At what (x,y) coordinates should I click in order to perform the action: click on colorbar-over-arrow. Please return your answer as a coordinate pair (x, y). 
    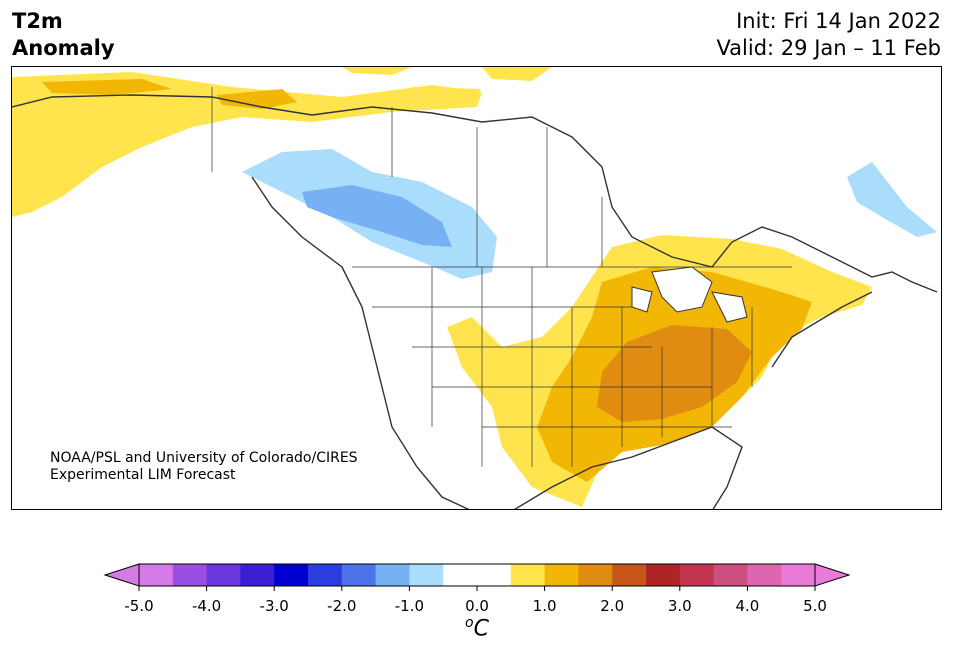
    Looking at the image, I should click on (832, 575).